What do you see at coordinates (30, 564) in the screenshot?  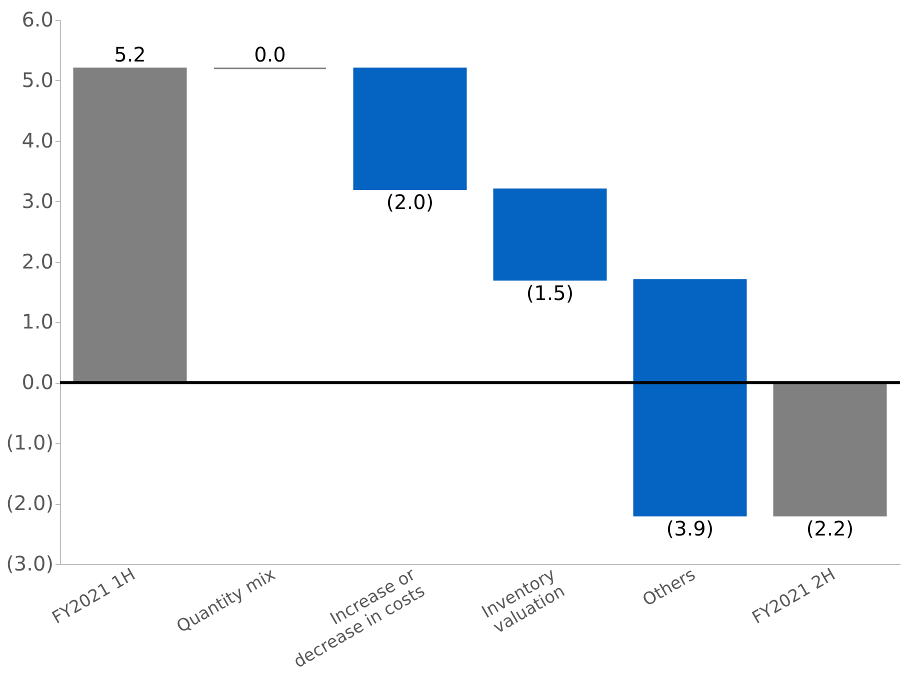 I see `y-tick-label: (3.0)` at bounding box center [30, 564].